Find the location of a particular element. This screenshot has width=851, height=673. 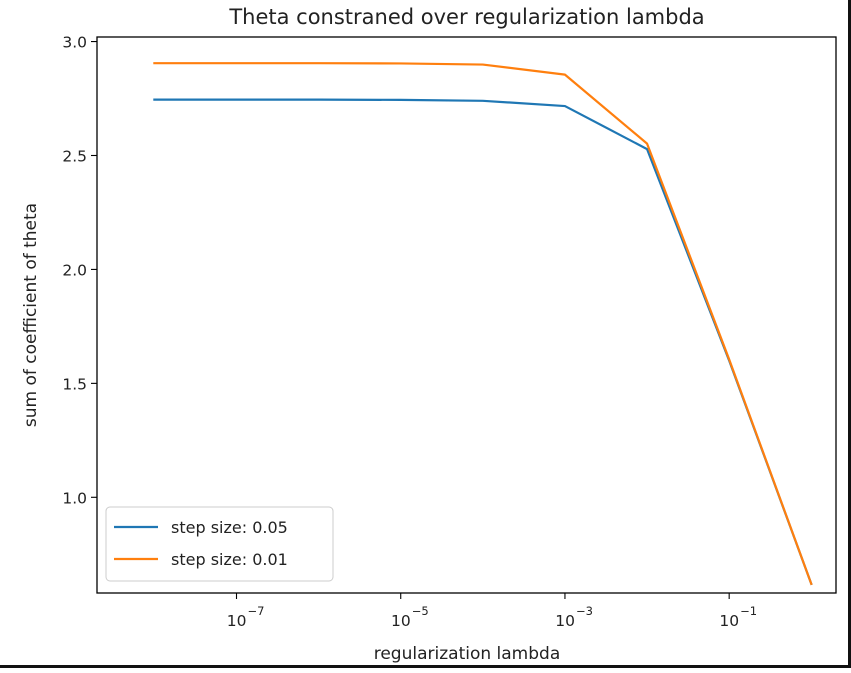

x-tick-exponent-3: −1 is located at coordinates (748, 611).